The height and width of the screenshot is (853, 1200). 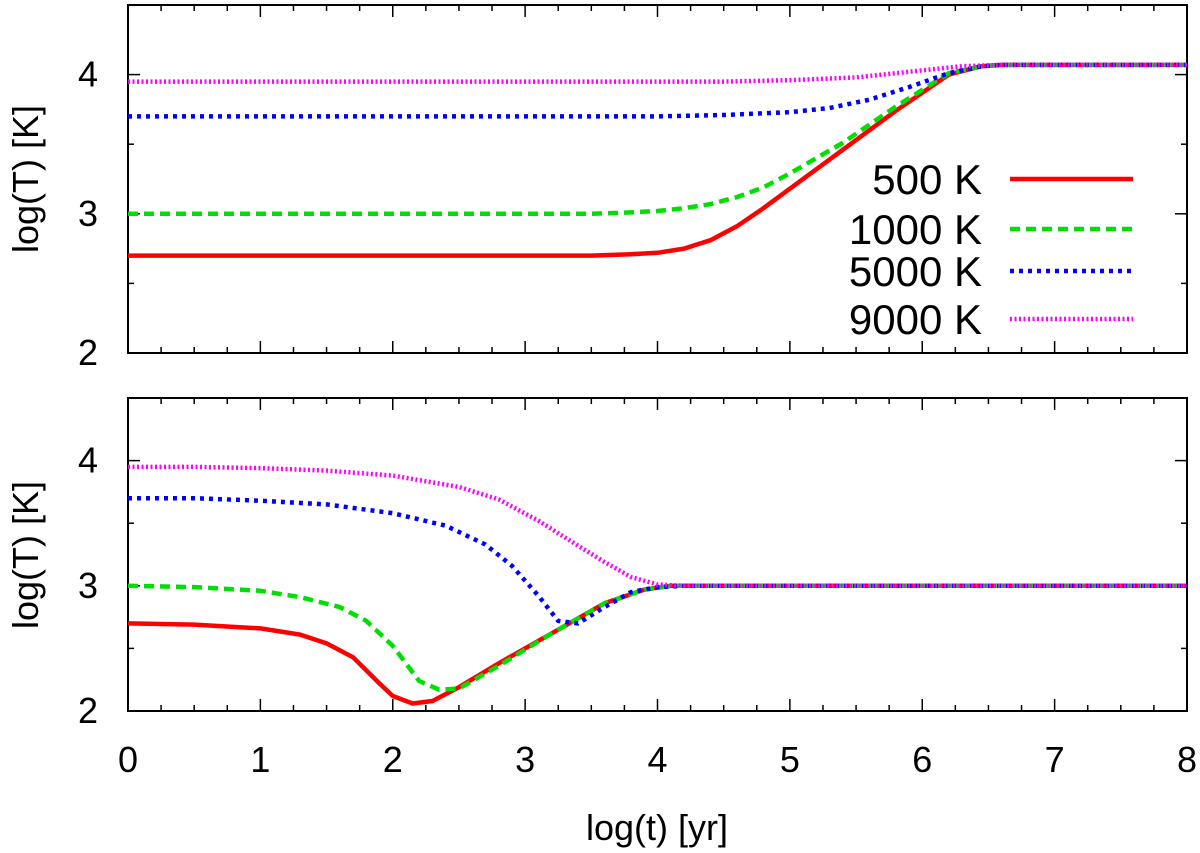 What do you see at coordinates (88, 74) in the screenshot?
I see `top-y-tick-label: 4` at bounding box center [88, 74].